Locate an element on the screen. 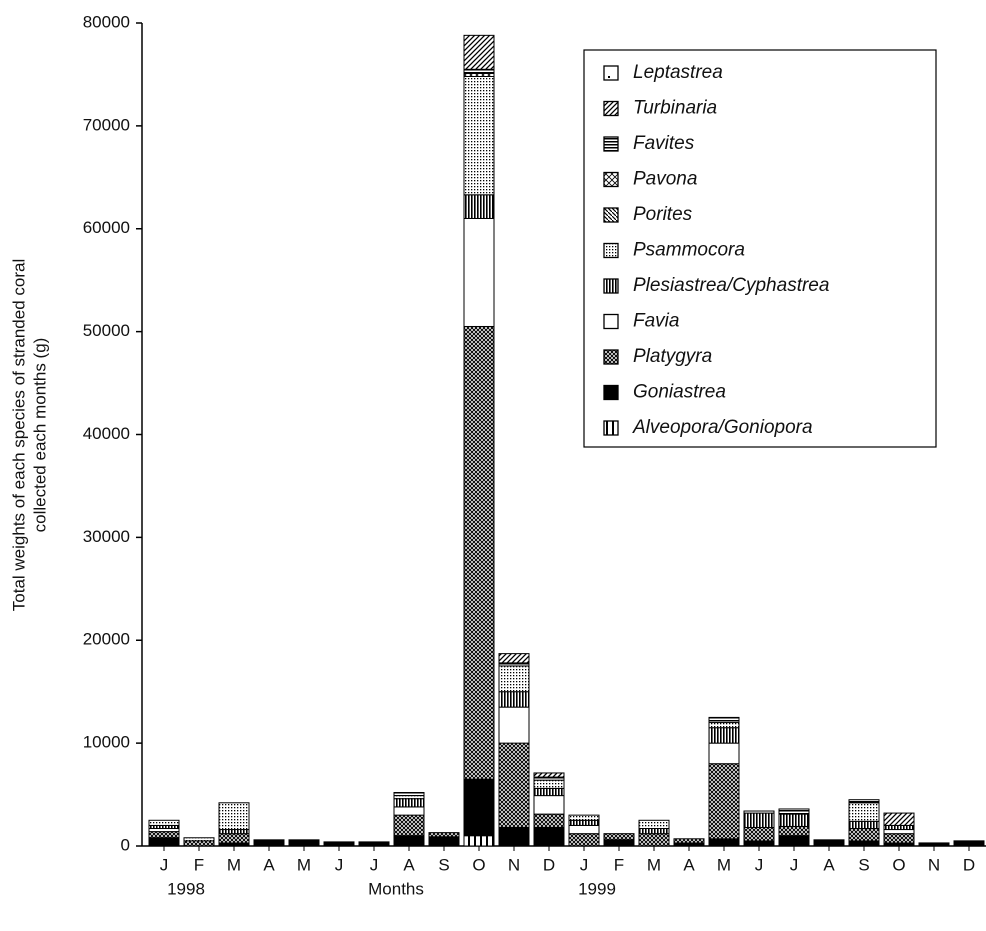 This screenshot has width=986, height=931. x-tick-label: O is located at coordinates (478, 864).